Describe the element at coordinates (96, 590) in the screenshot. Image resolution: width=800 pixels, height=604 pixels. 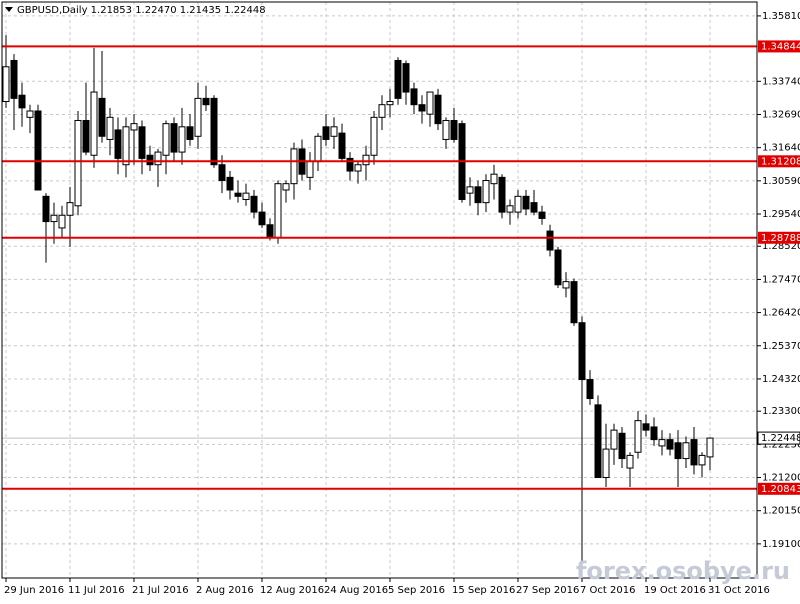
I see `x-tick-label: 11 Jul 2016` at that location.